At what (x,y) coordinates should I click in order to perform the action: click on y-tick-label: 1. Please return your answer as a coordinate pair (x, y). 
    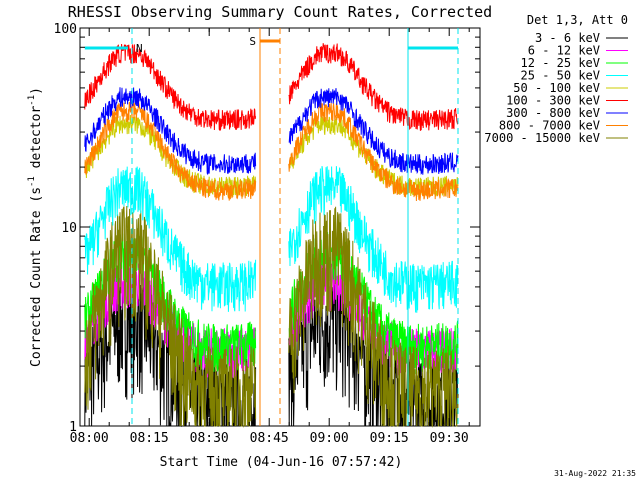
    Looking at the image, I should click on (73, 427).